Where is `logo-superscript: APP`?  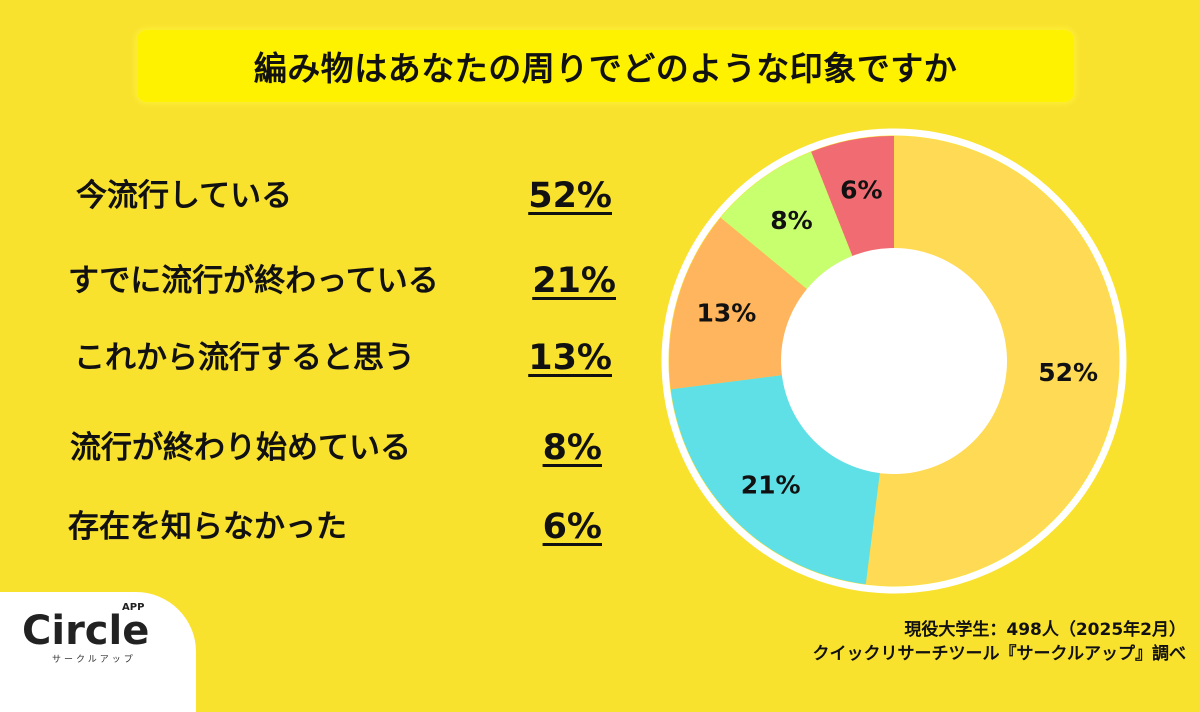 logo-superscript: APP is located at coordinates (133, 607).